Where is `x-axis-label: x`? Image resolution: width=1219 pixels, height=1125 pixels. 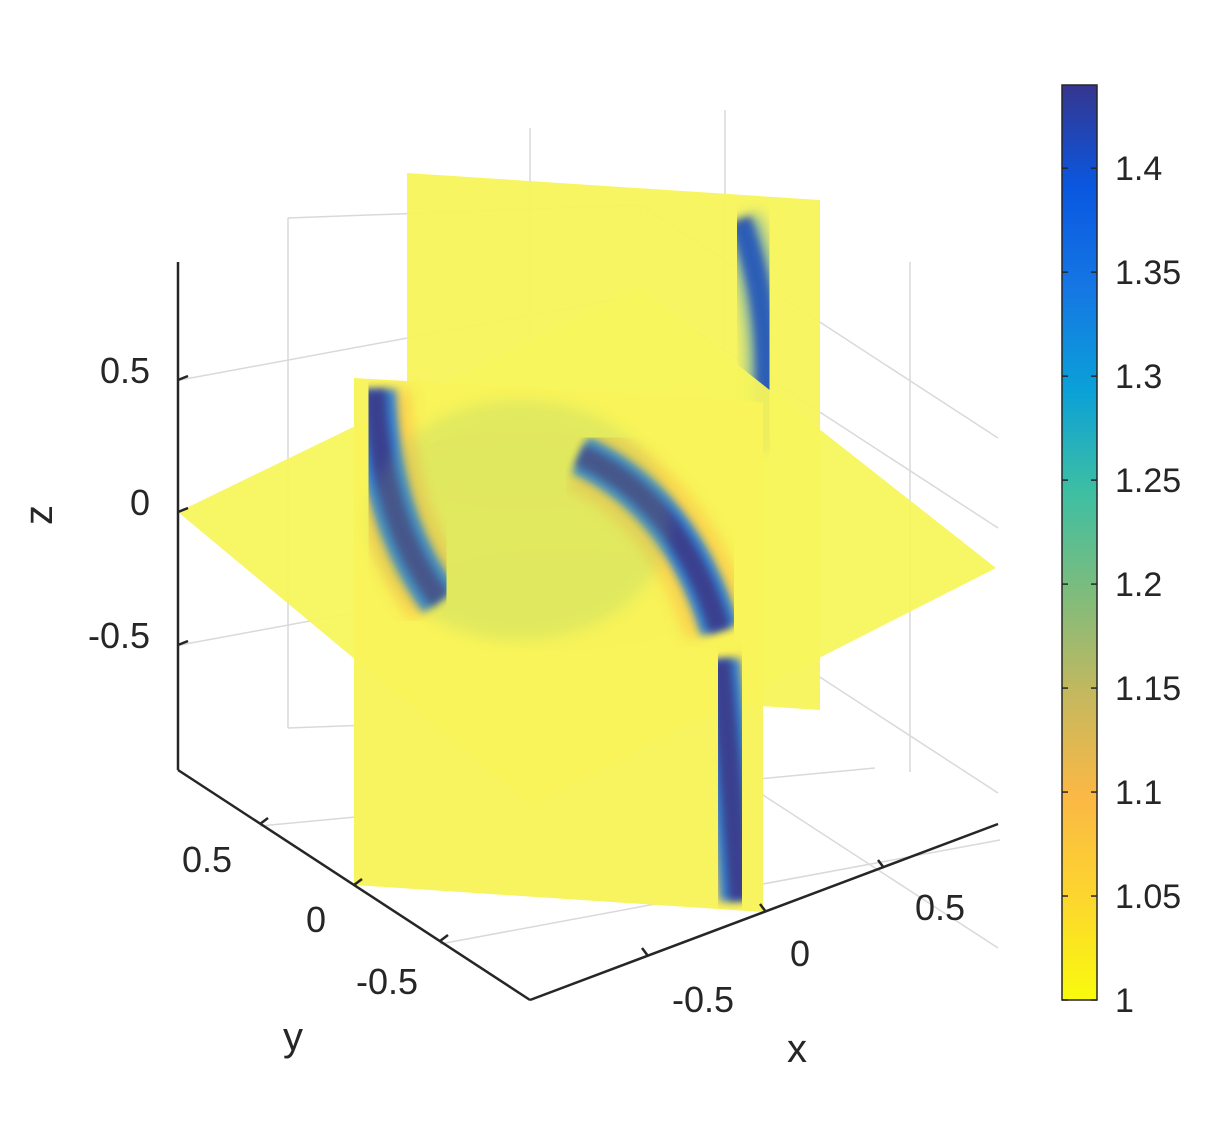
x-axis-label: x is located at coordinates (797, 1049).